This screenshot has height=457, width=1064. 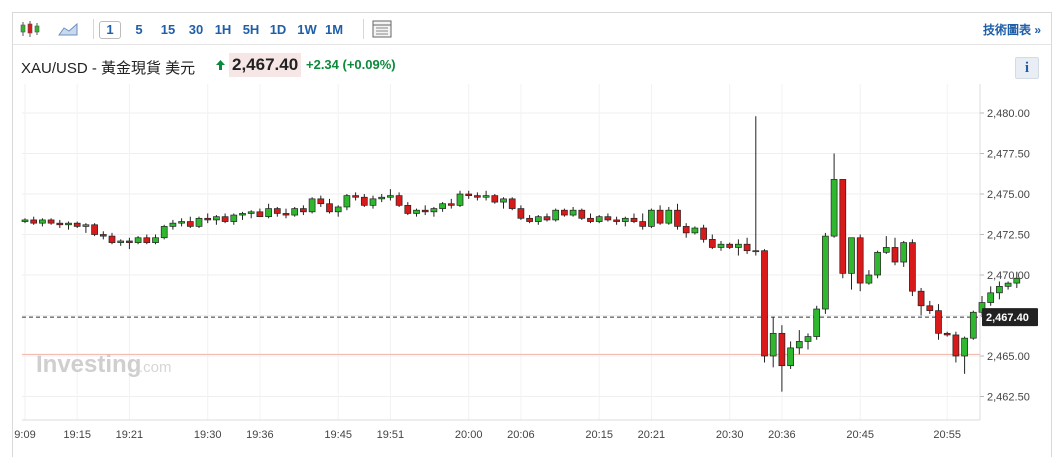 What do you see at coordinates (1008, 114) in the screenshot?
I see `y-tick-label: 2,480.00` at bounding box center [1008, 114].